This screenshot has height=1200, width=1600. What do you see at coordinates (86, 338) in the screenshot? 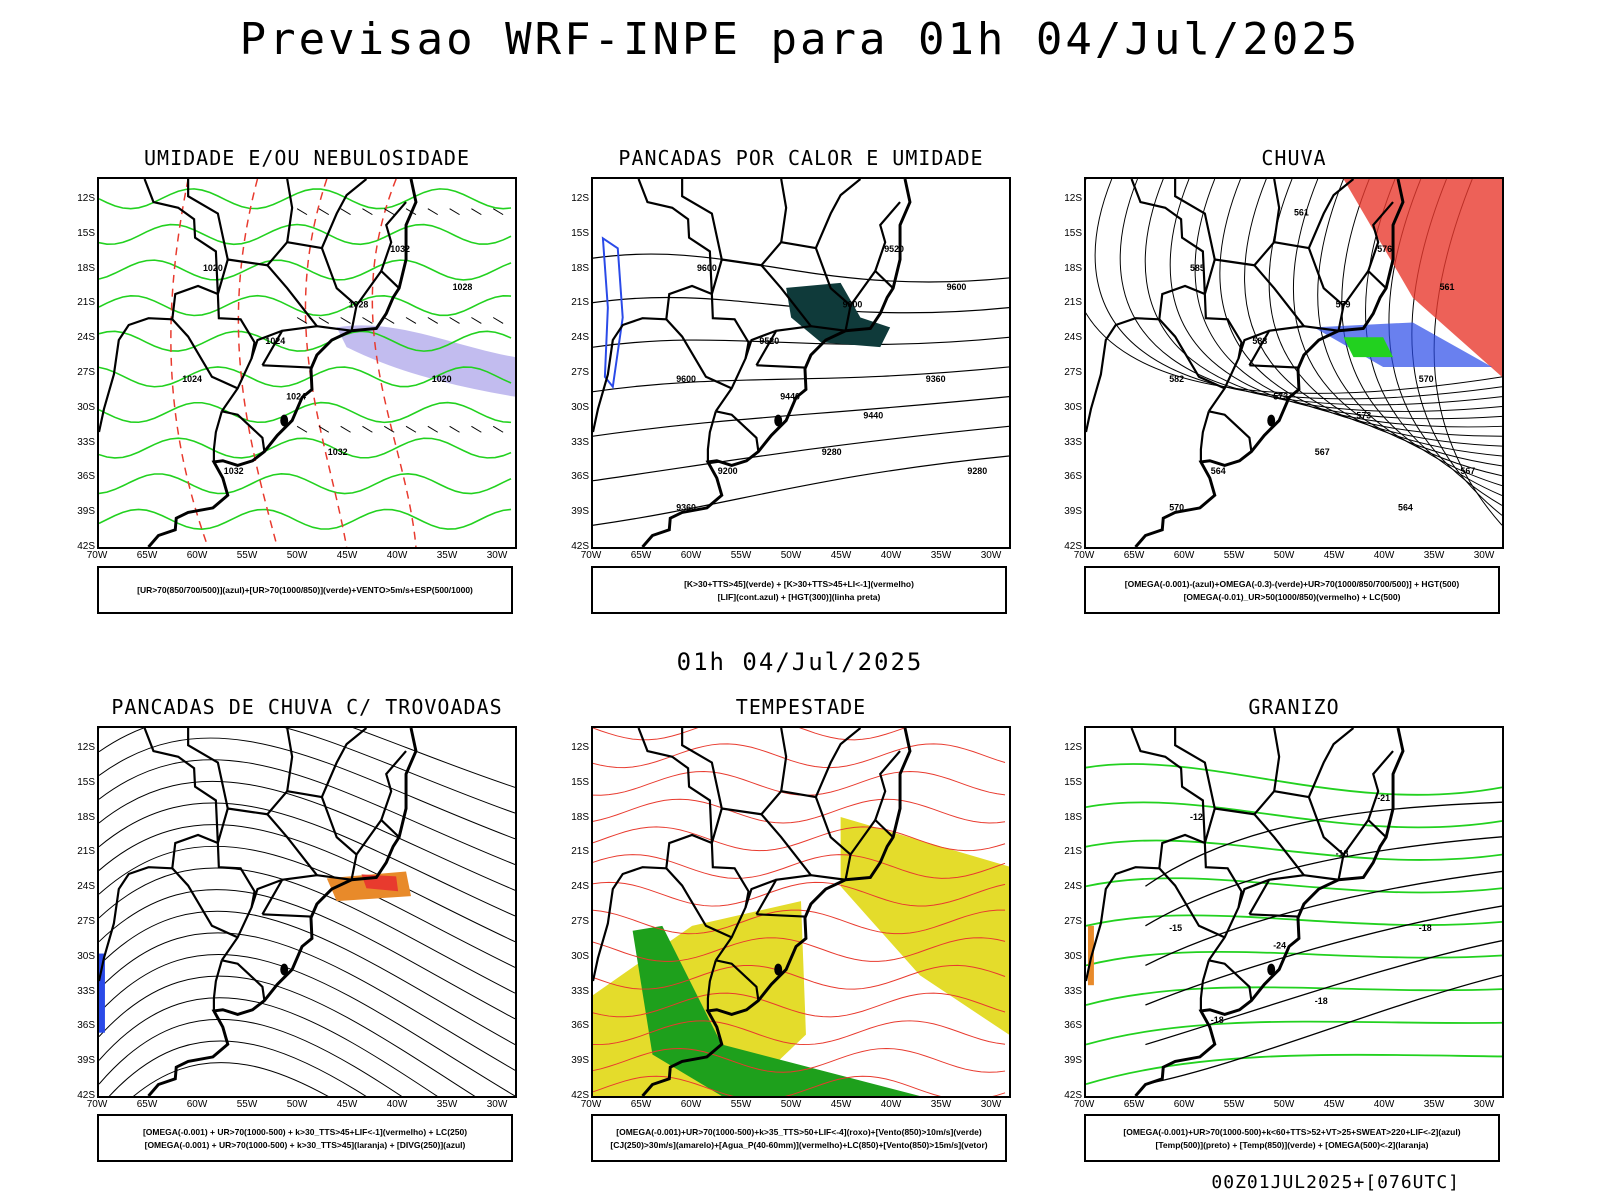
I see `latitude-tick-label: 24S` at bounding box center [86, 338].